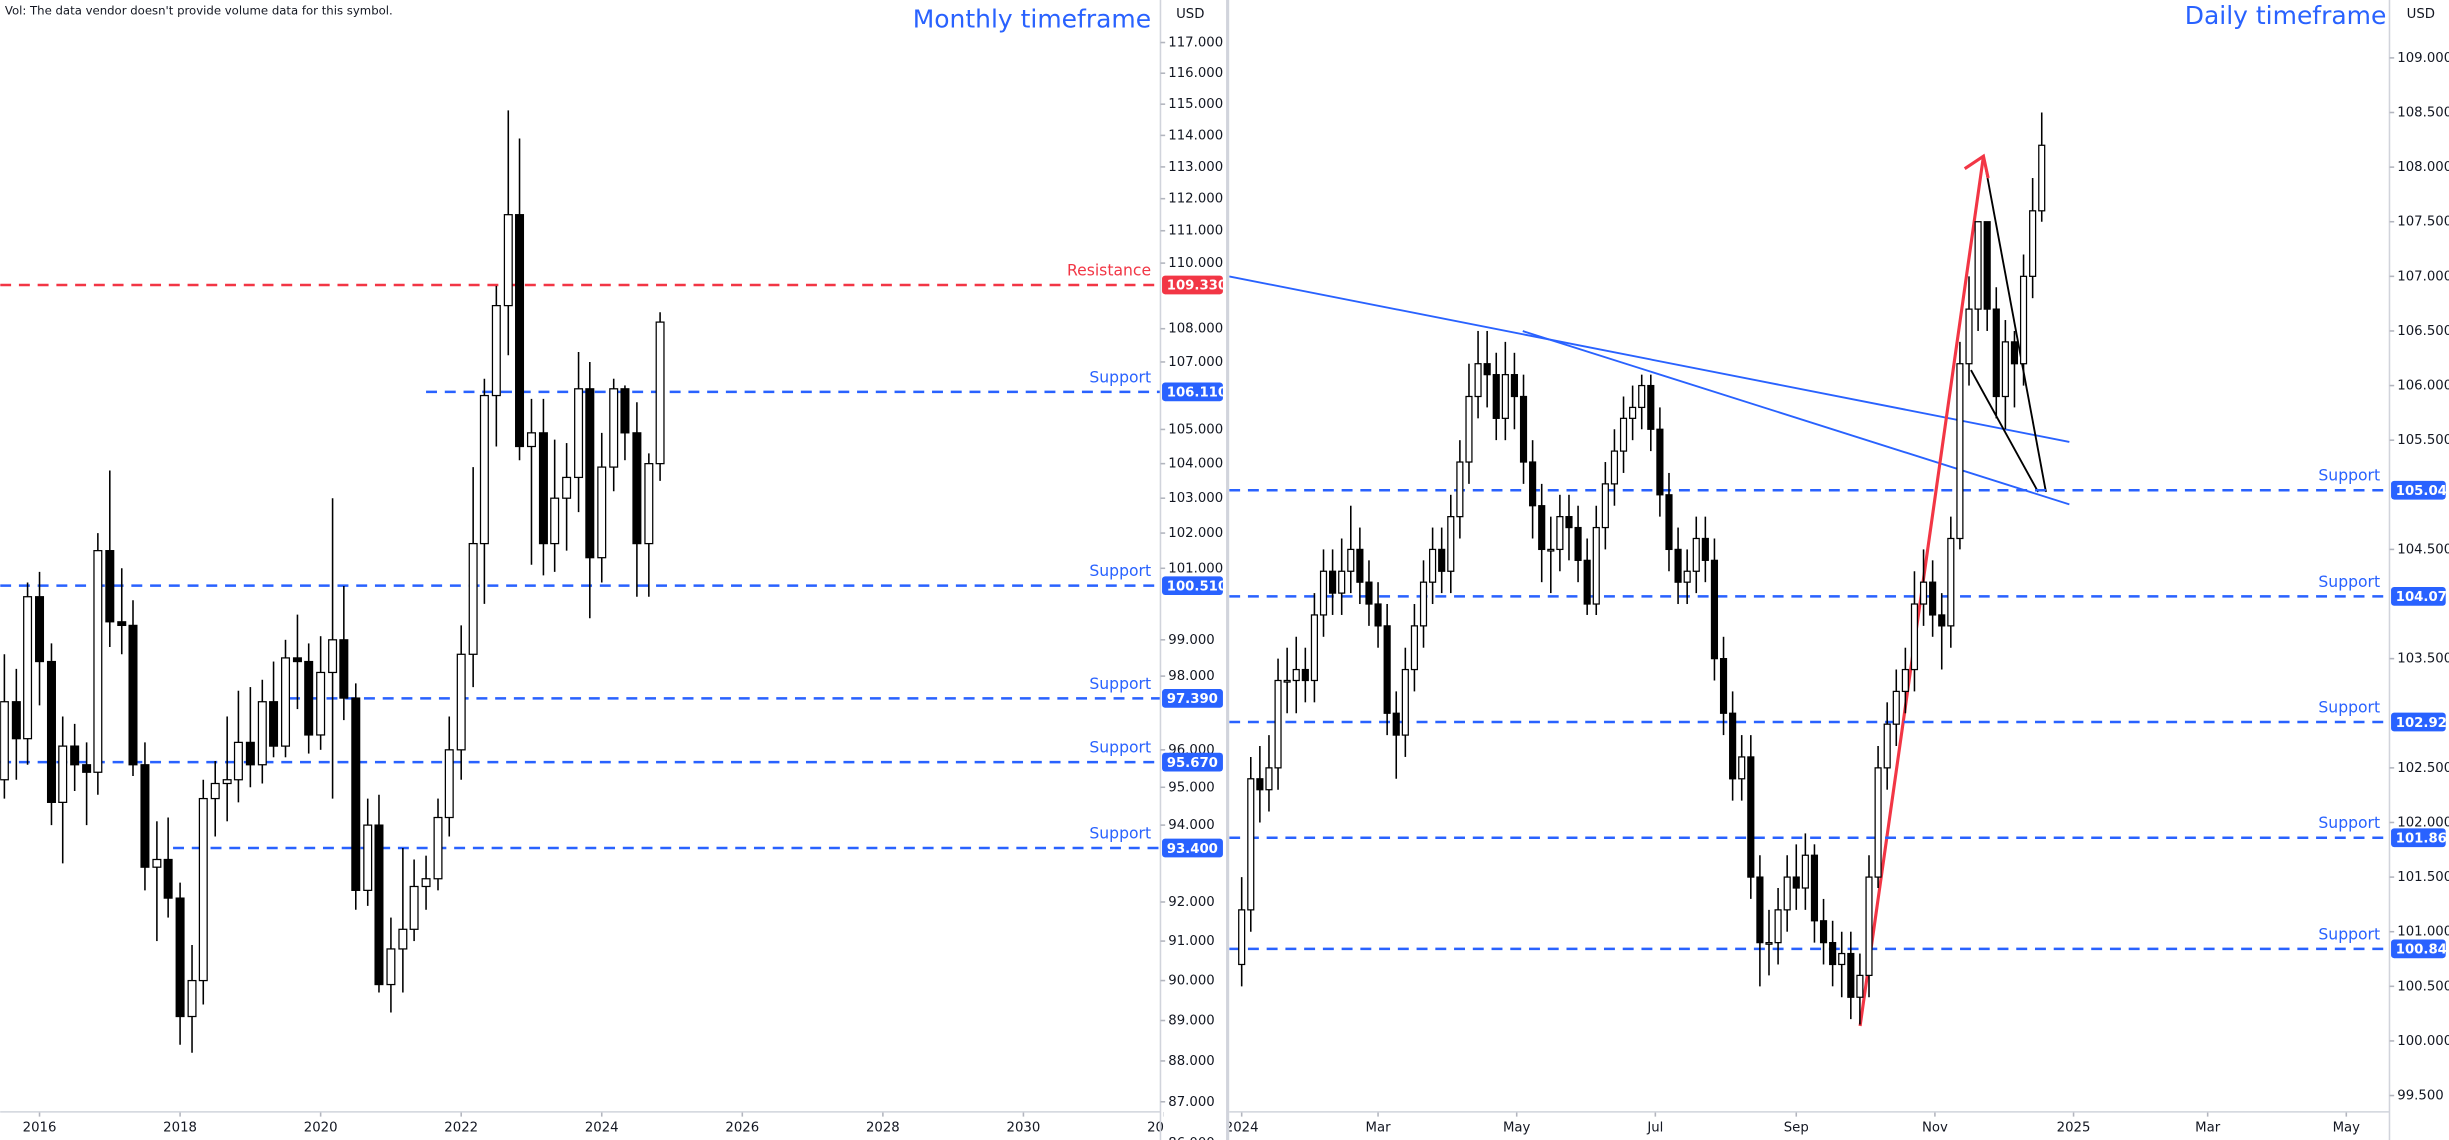 Image resolution: width=2449 pixels, height=1140 pixels. I want to click on x-tick-label: 2026, so click(742, 1128).